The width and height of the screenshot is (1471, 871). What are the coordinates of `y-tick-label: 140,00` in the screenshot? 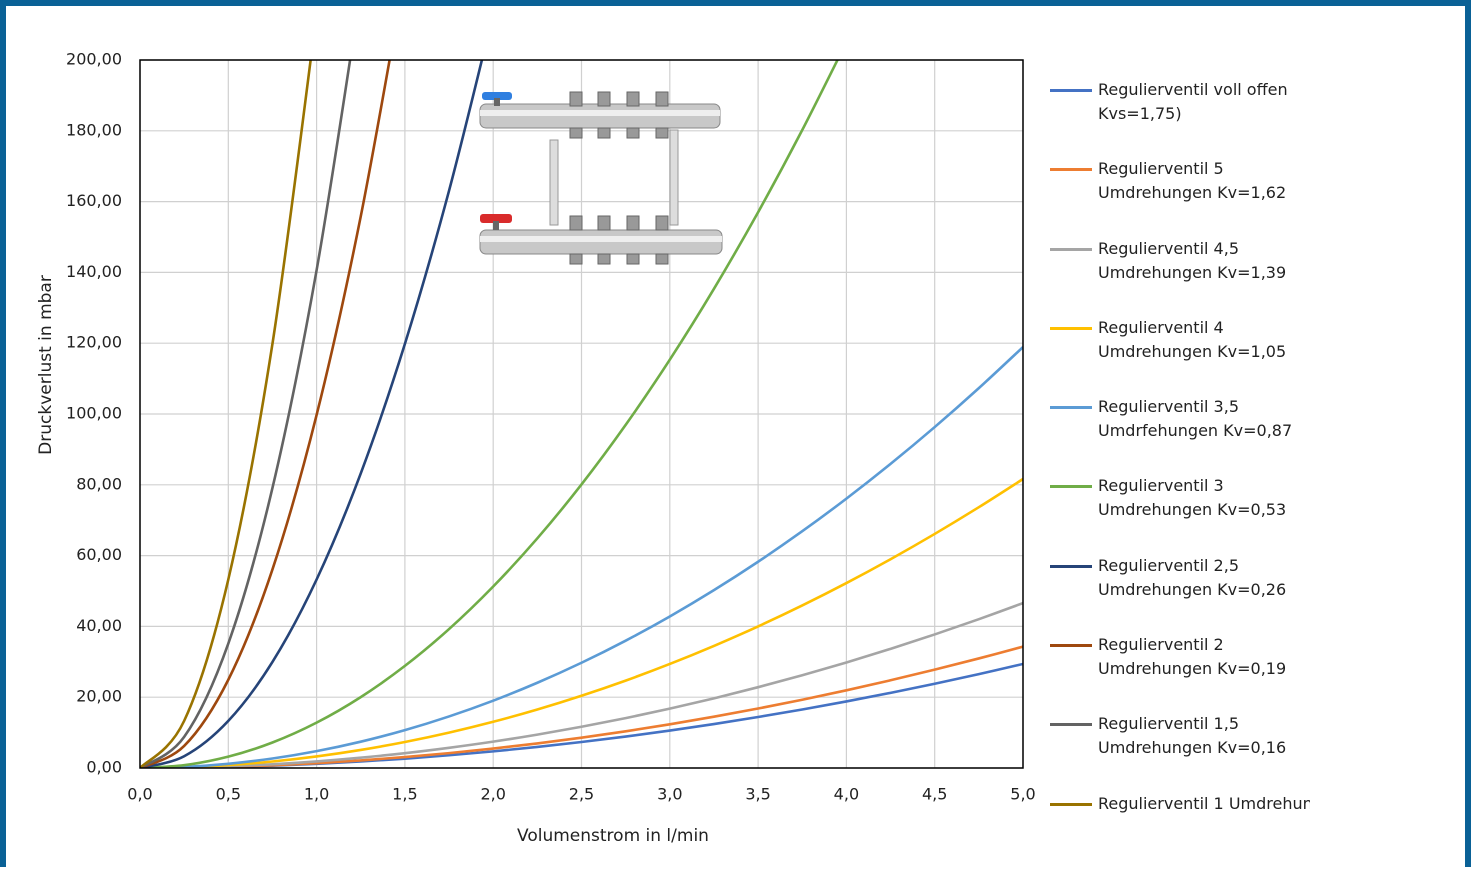 It's located at (94, 271).